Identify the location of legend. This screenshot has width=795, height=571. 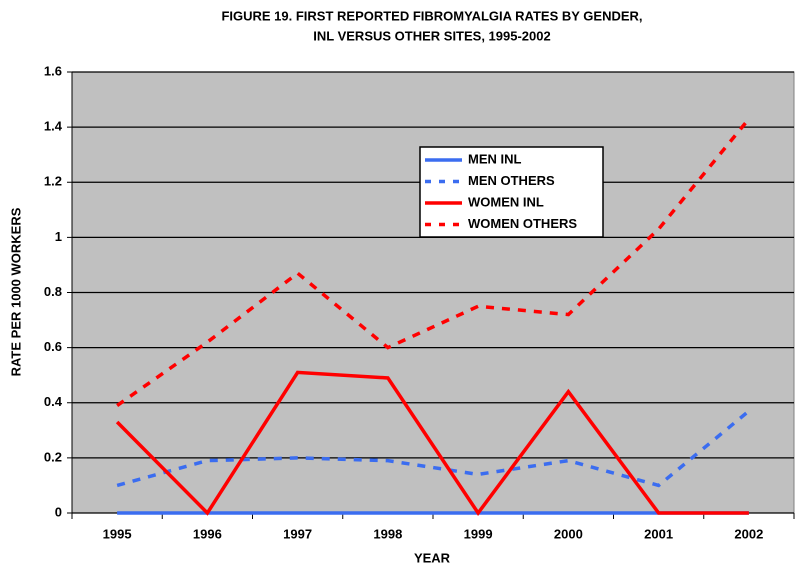
(511, 192).